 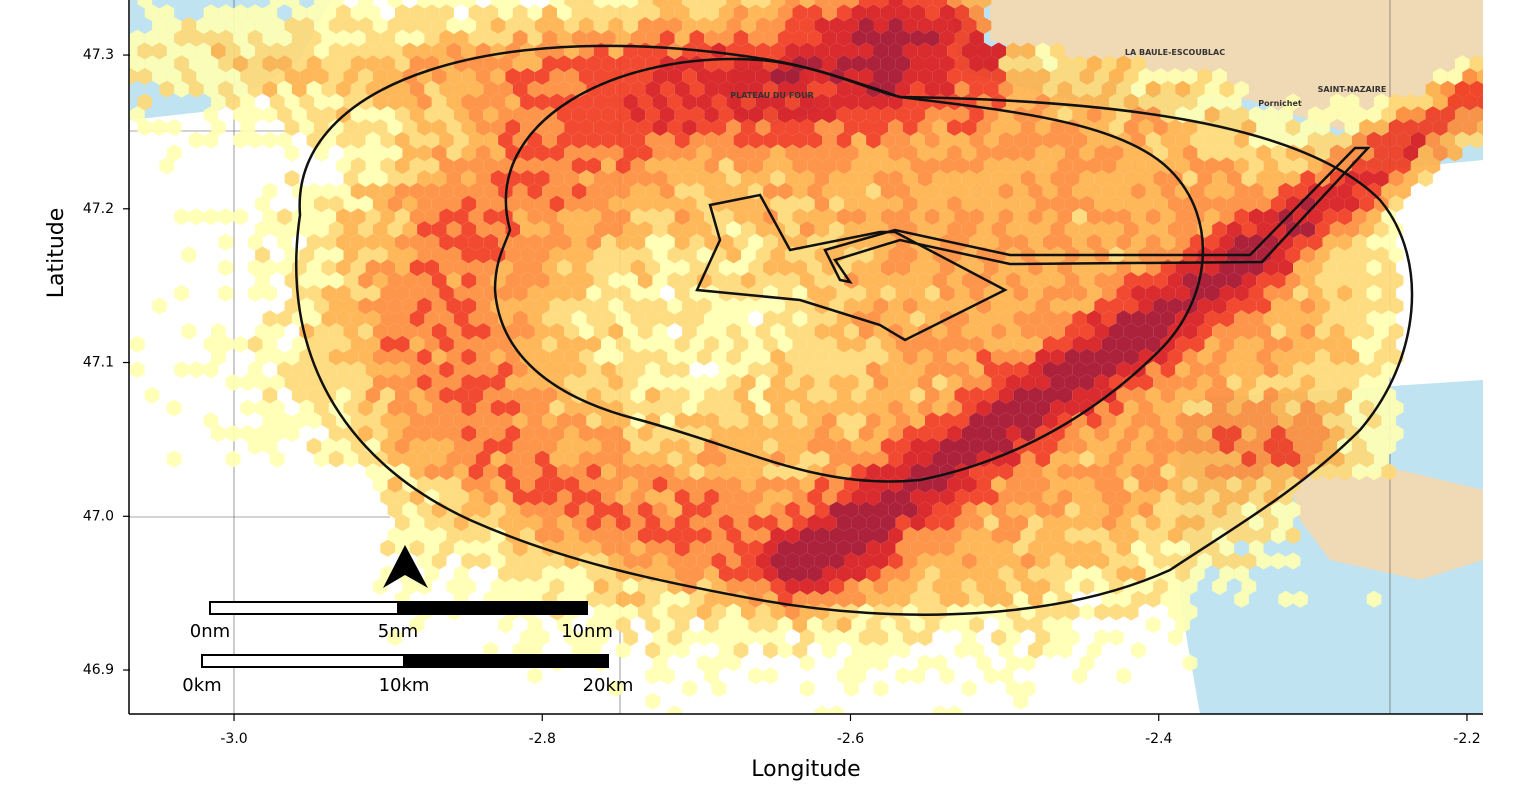 What do you see at coordinates (98, 363) in the screenshot?
I see `y-tick-label: 47.1` at bounding box center [98, 363].